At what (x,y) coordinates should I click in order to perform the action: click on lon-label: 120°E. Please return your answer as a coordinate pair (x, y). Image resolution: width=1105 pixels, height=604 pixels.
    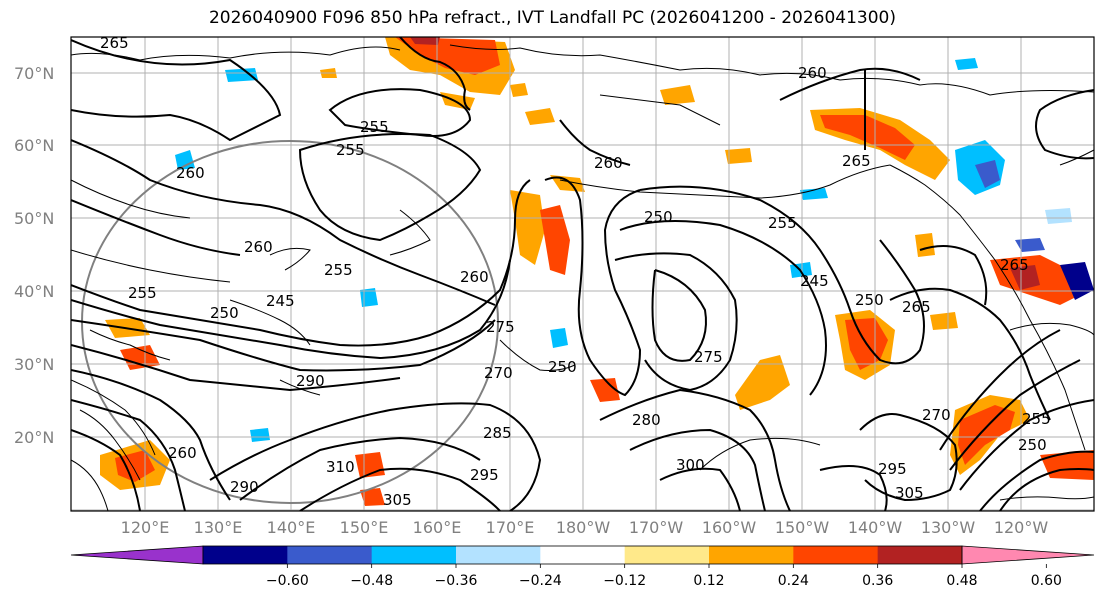
    Looking at the image, I should click on (145, 527).